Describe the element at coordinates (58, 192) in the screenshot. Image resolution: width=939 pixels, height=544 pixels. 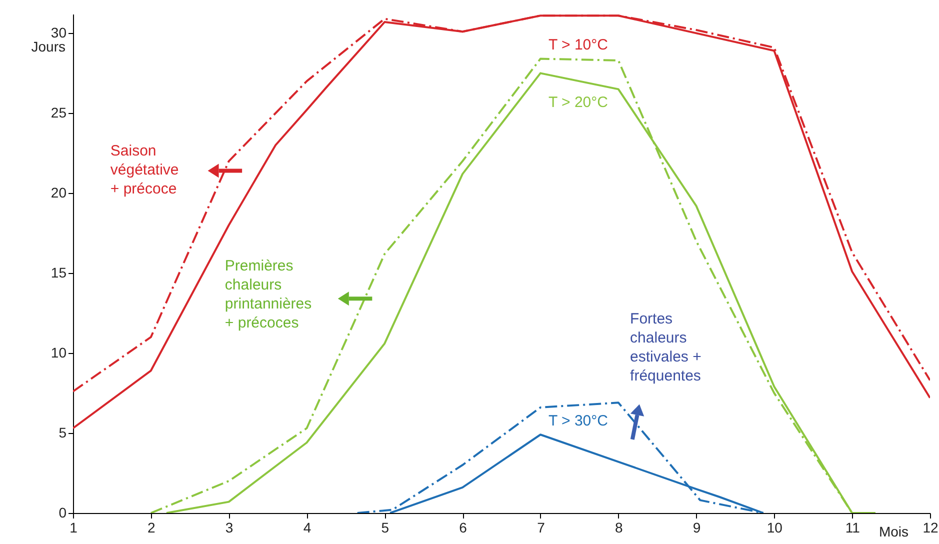
I see `y-tick-label: 20` at that location.